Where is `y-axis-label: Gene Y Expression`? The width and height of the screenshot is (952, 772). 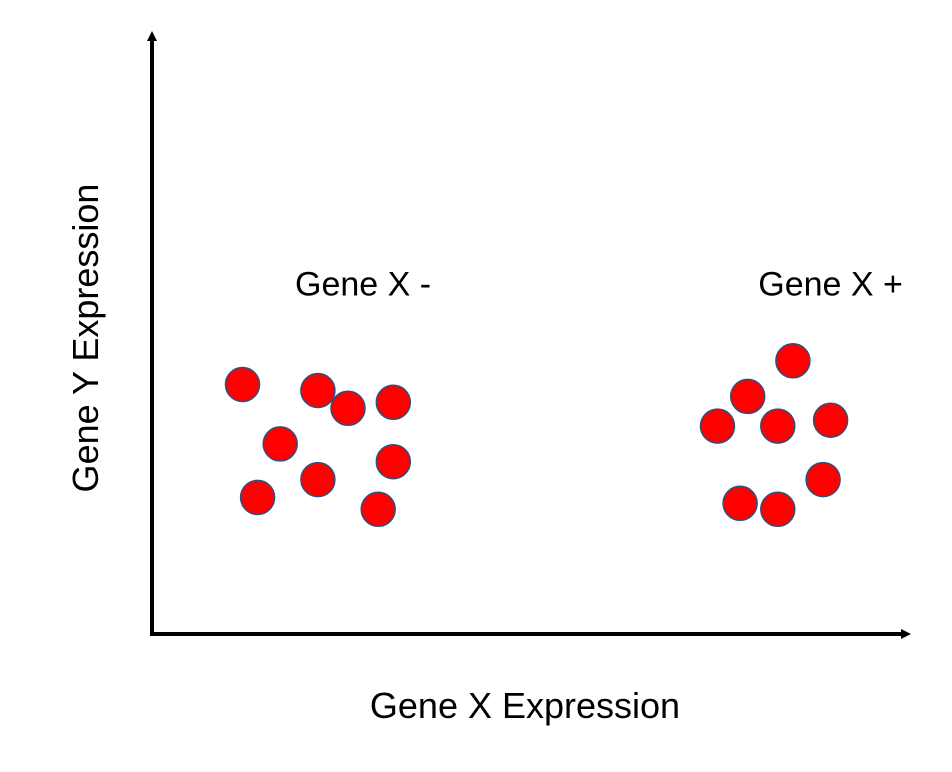
y-axis-label: Gene Y Expression is located at coordinates (85, 338).